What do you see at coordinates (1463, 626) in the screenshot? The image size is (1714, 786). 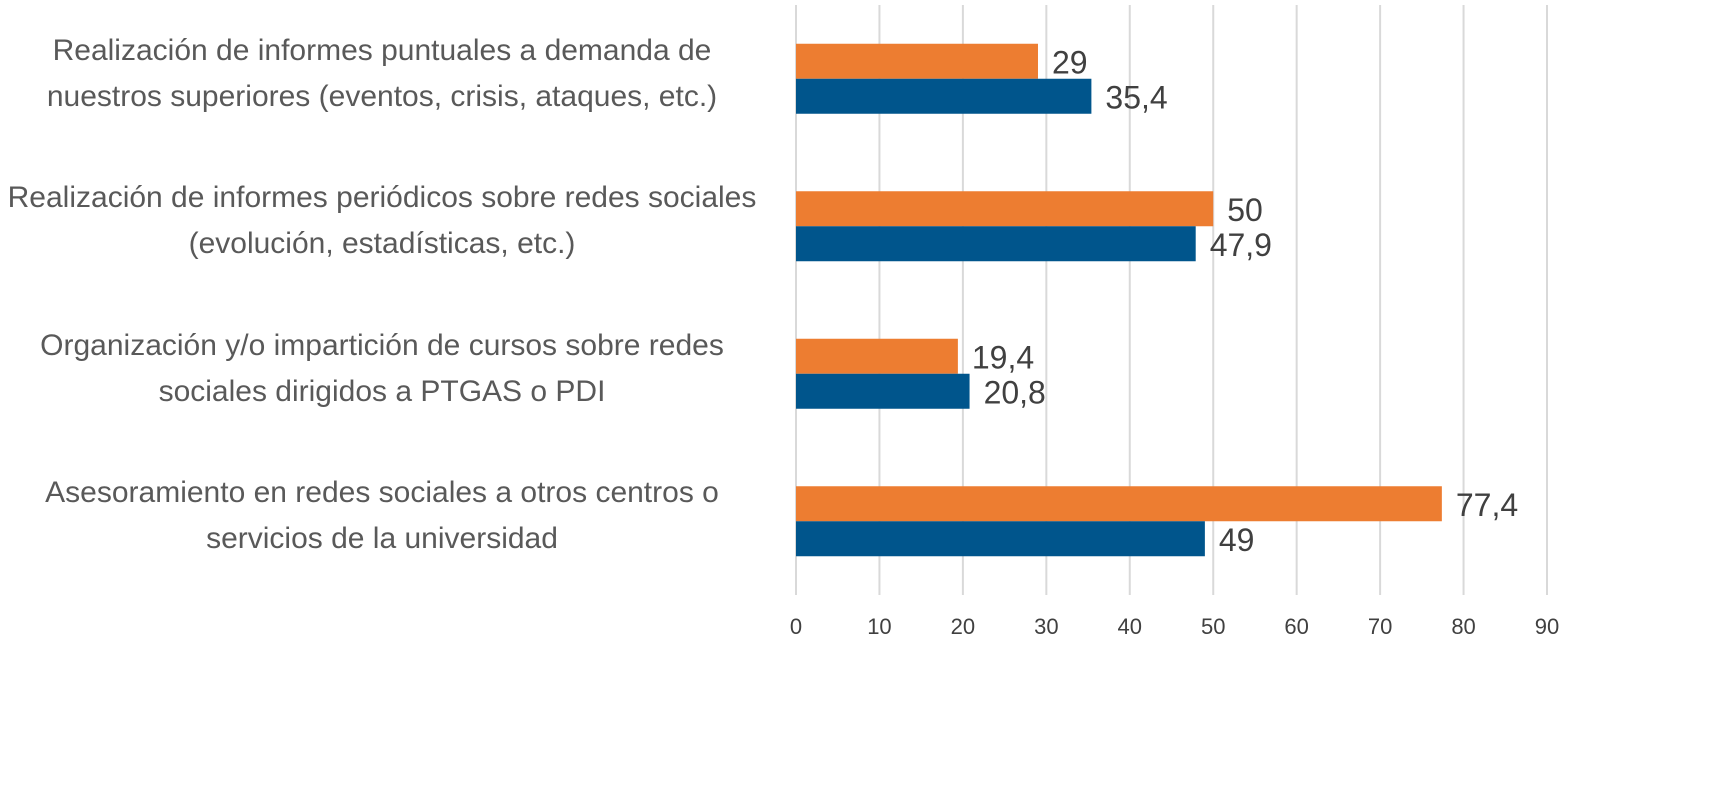 I see `x-tick-label: 80` at bounding box center [1463, 626].